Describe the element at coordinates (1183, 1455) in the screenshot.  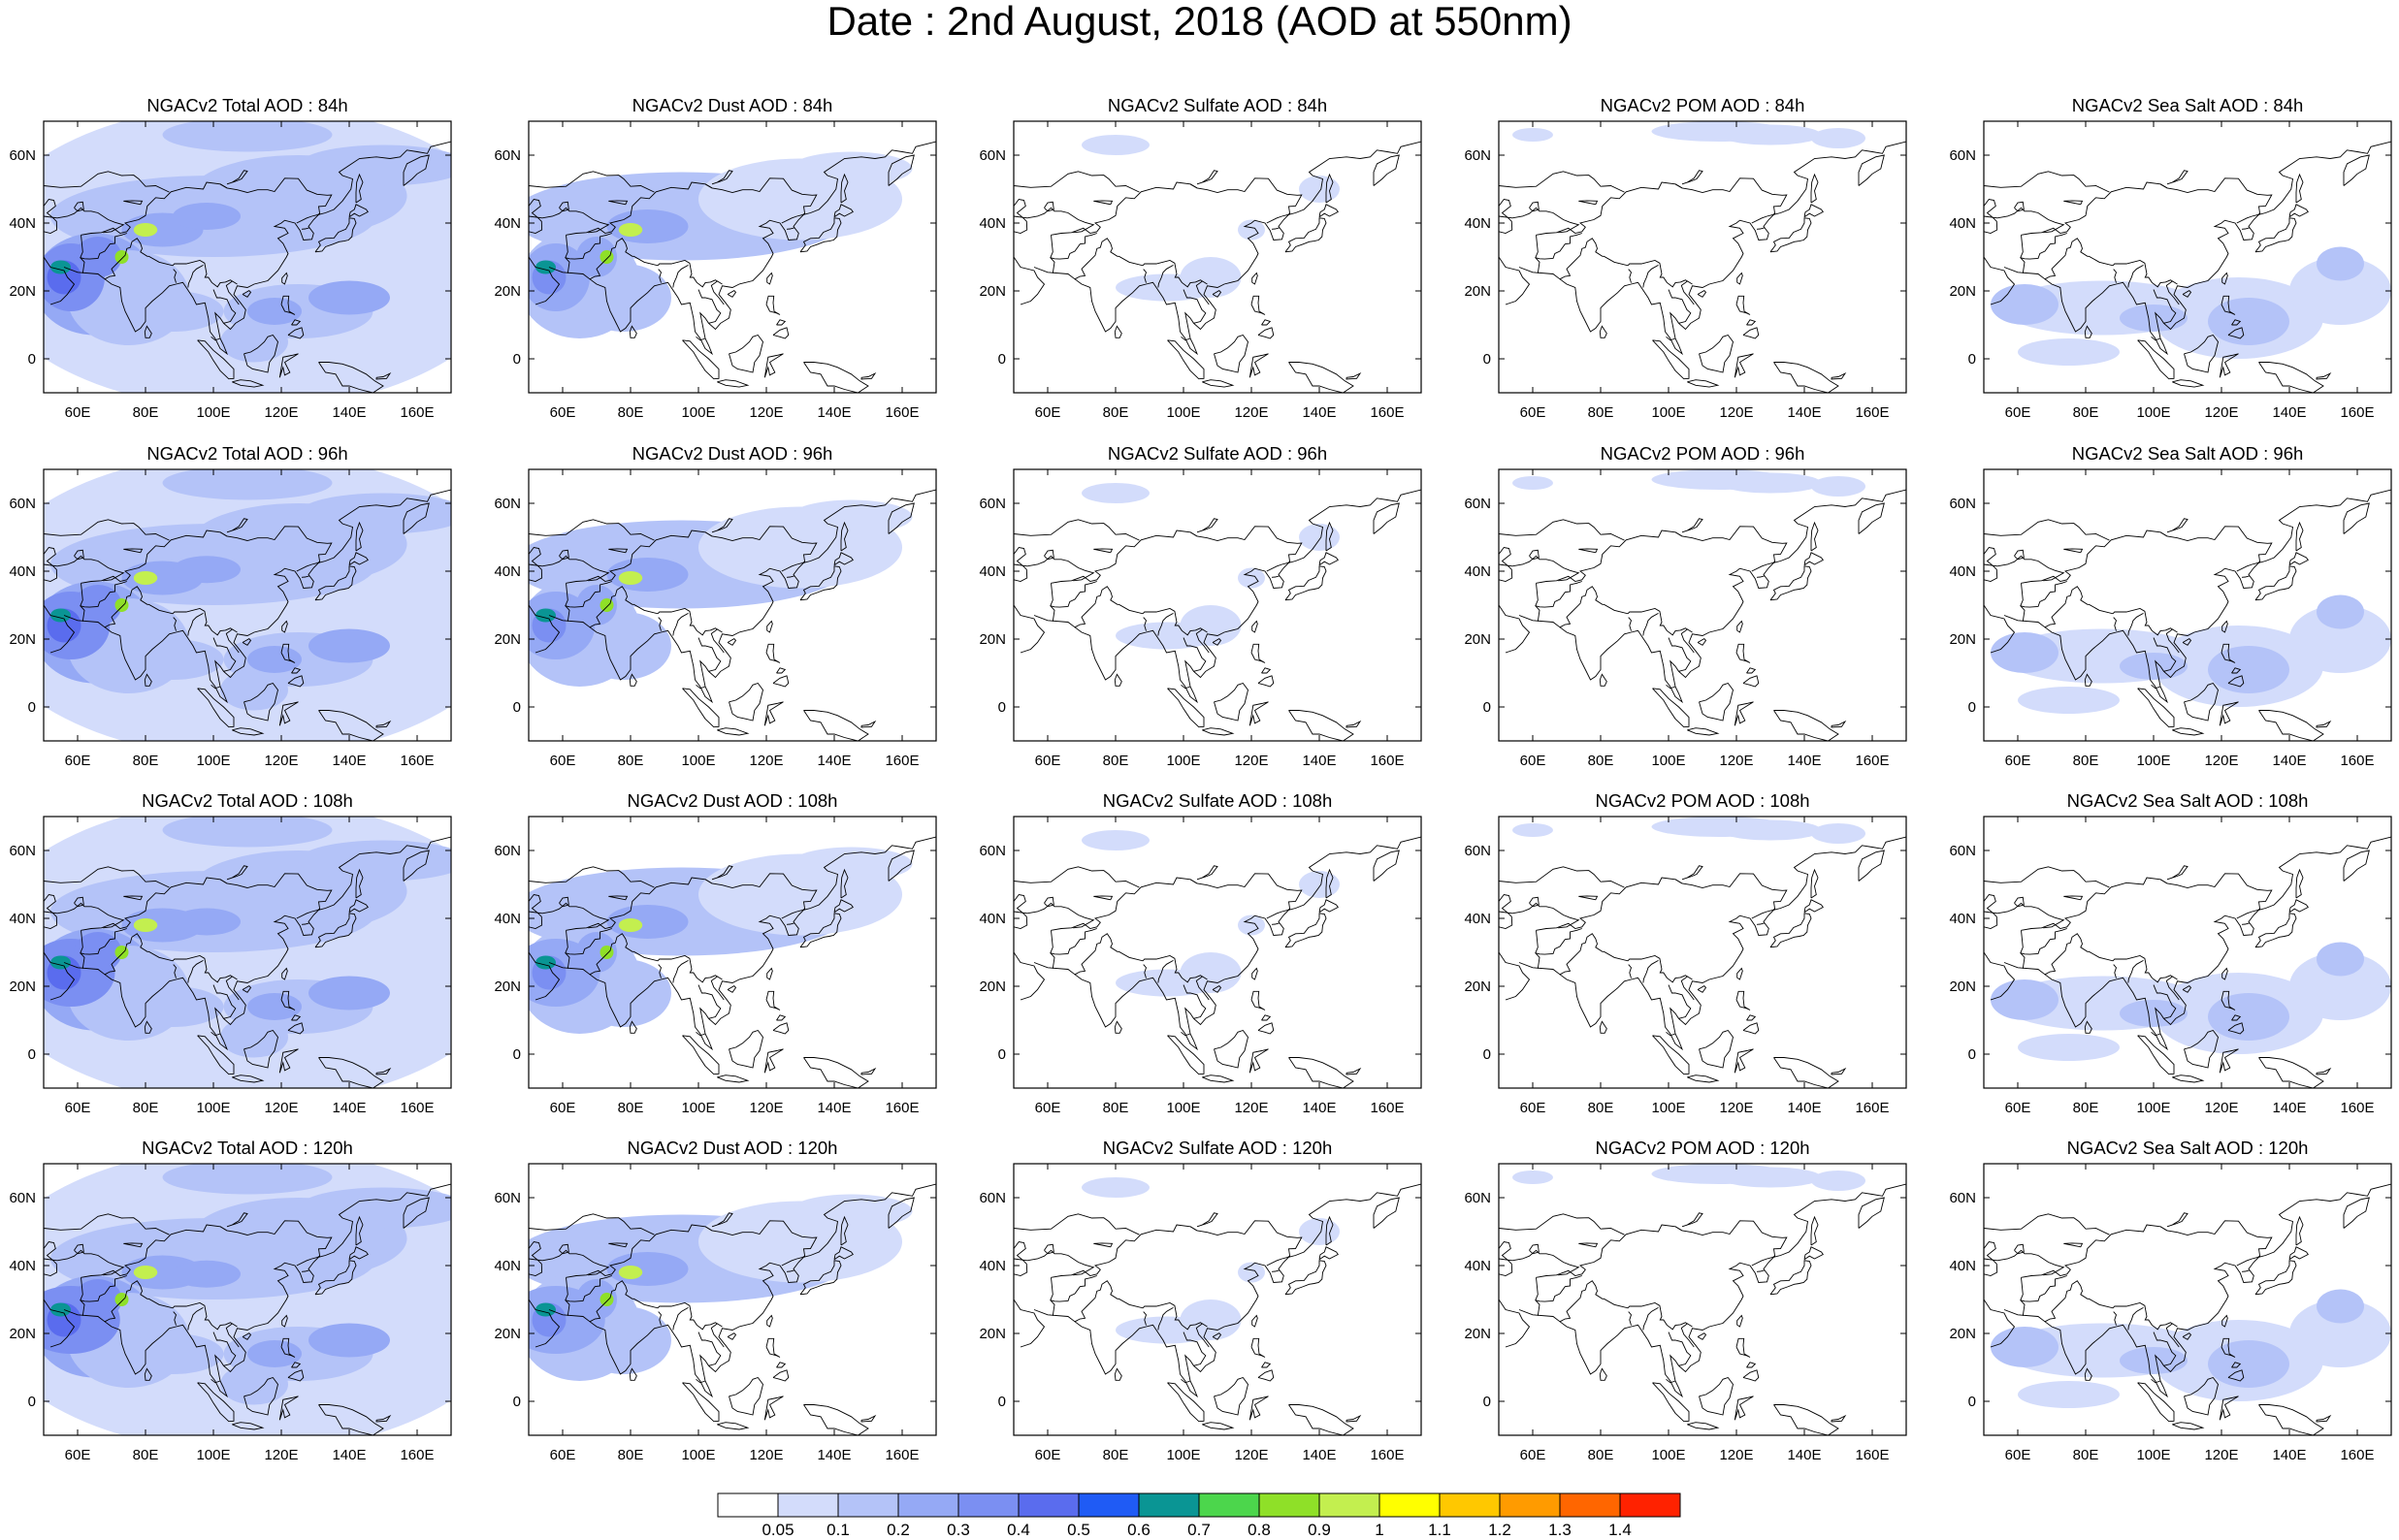
I see `lon-tick-label: 100E` at that location.